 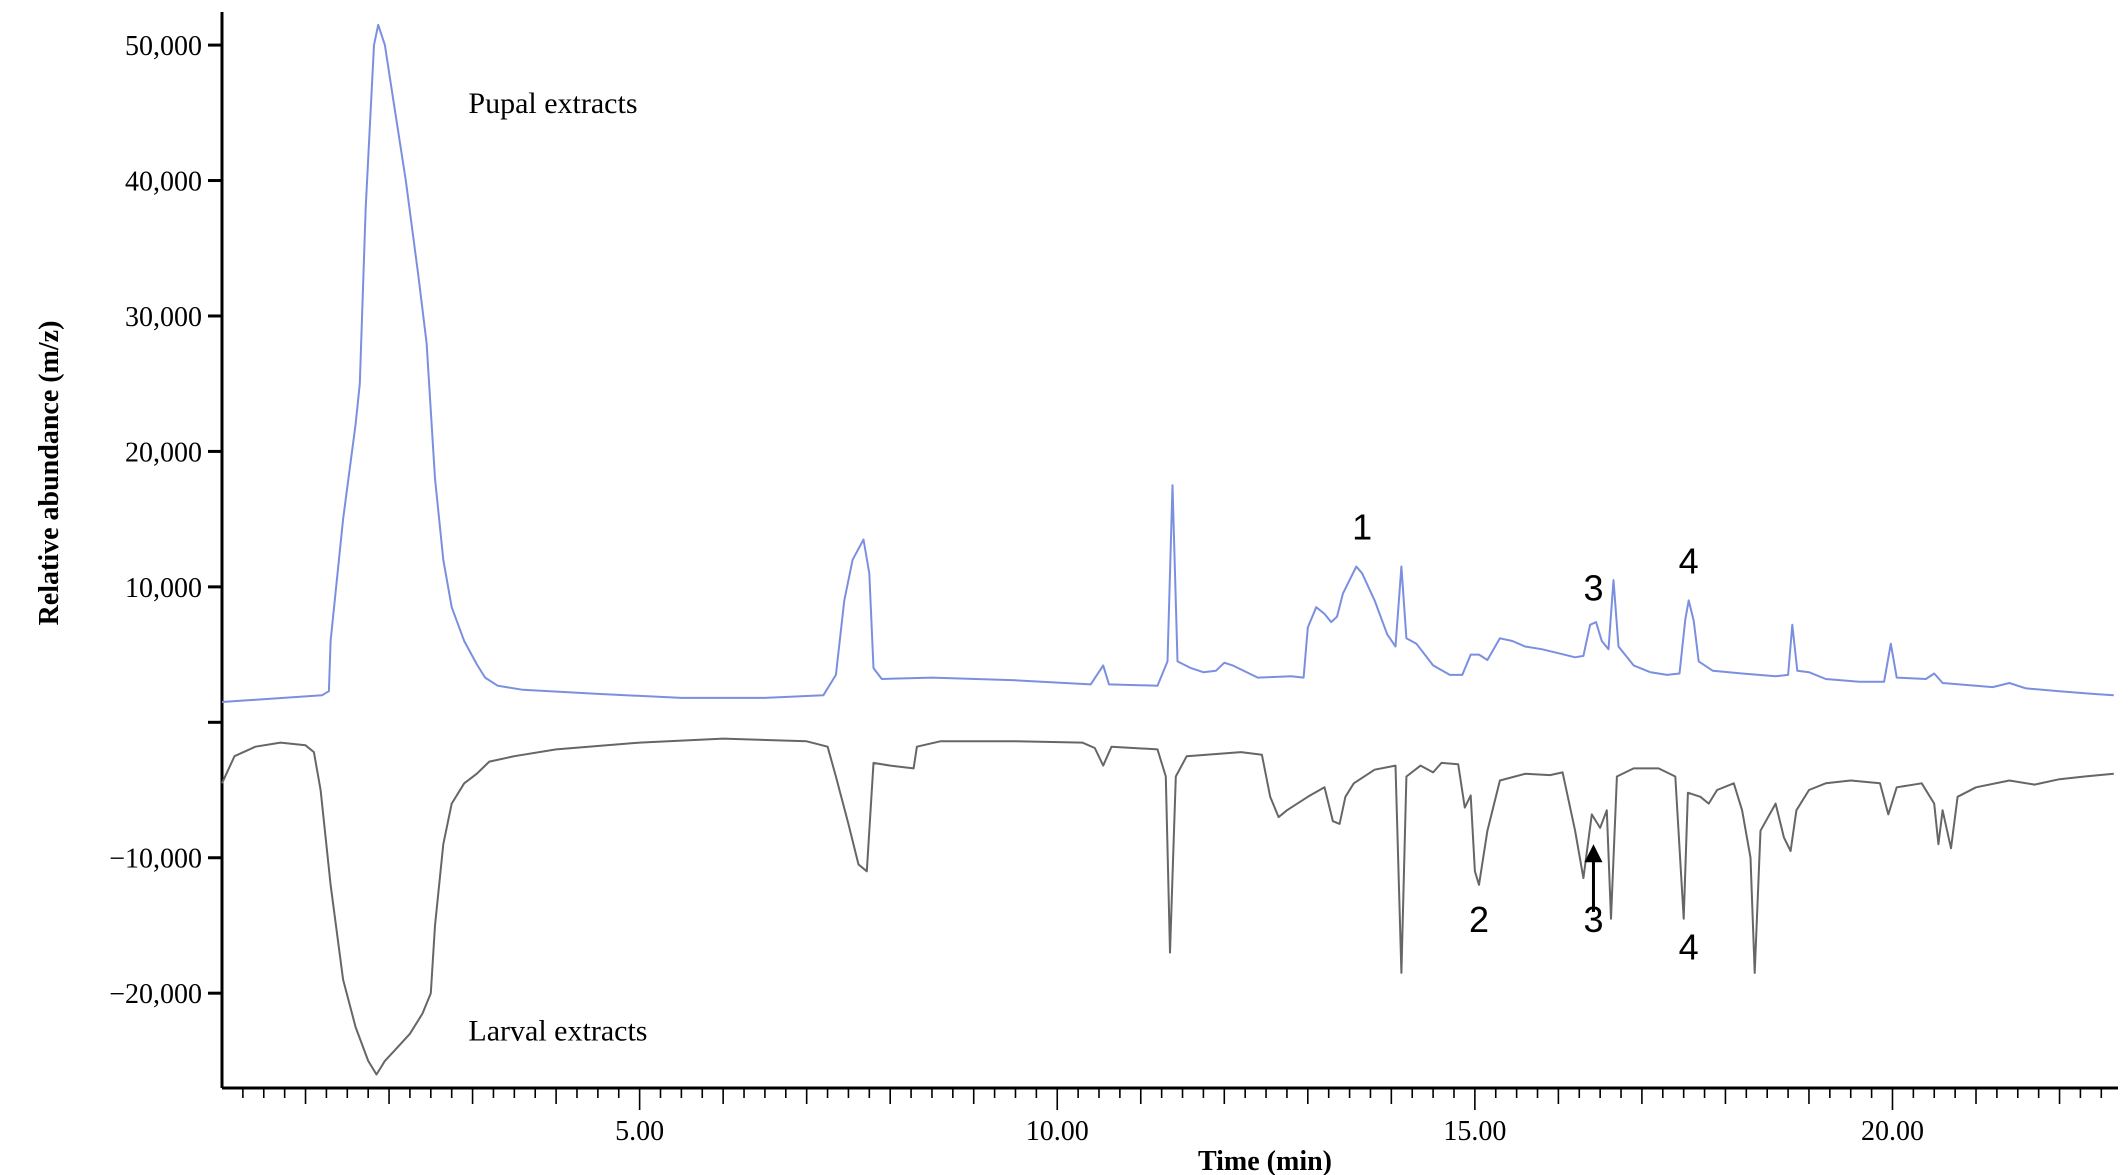 What do you see at coordinates (163, 317) in the screenshot?
I see `y-tick-label: 30,000` at bounding box center [163, 317].